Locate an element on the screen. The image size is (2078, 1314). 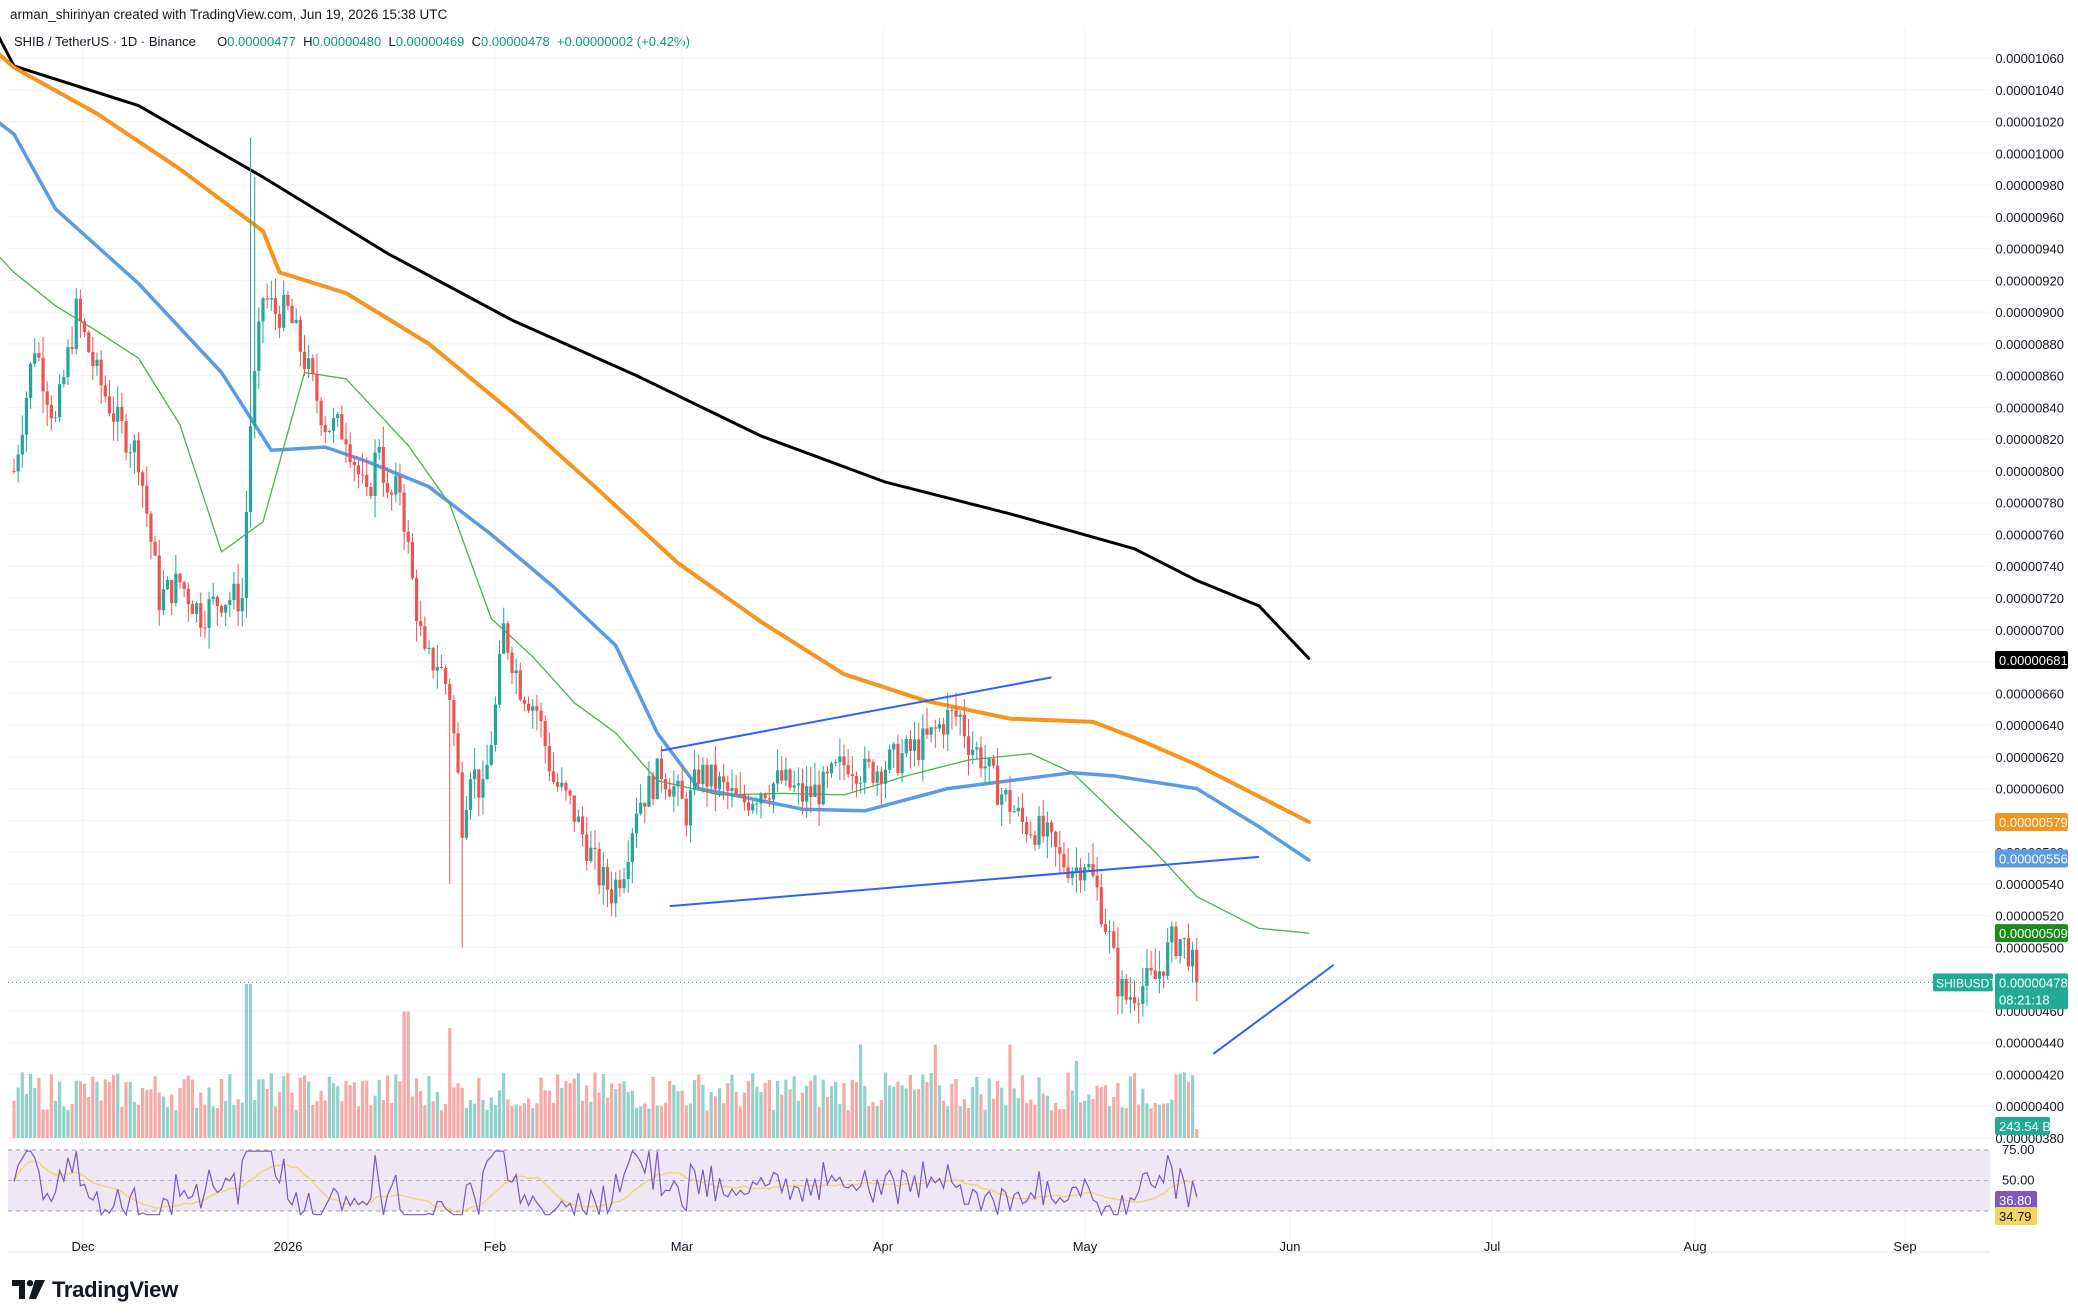
price-tick-label: 0.00000720 is located at coordinates (2029, 598).